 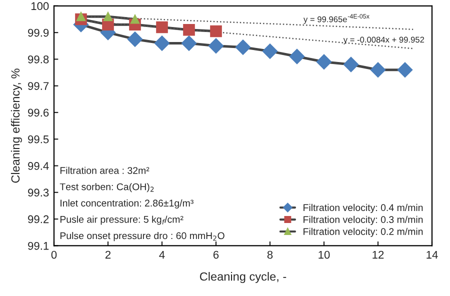 What do you see at coordinates (38, 246) in the screenshot?
I see `y-tick-label: 99.1` at bounding box center [38, 246].